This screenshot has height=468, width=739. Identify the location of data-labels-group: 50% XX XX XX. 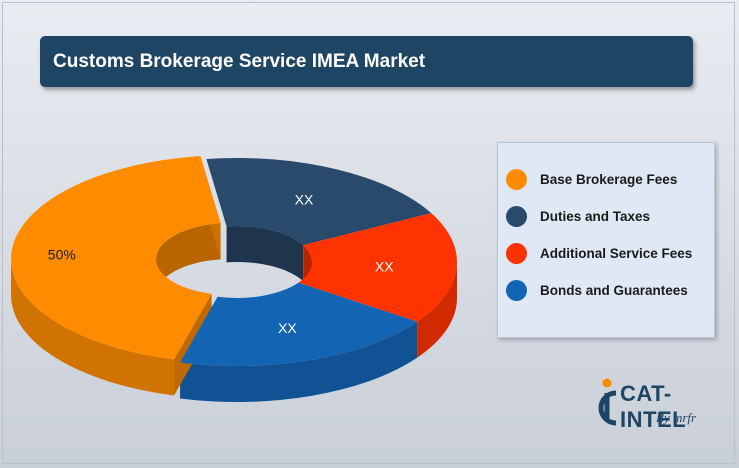
(221, 264).